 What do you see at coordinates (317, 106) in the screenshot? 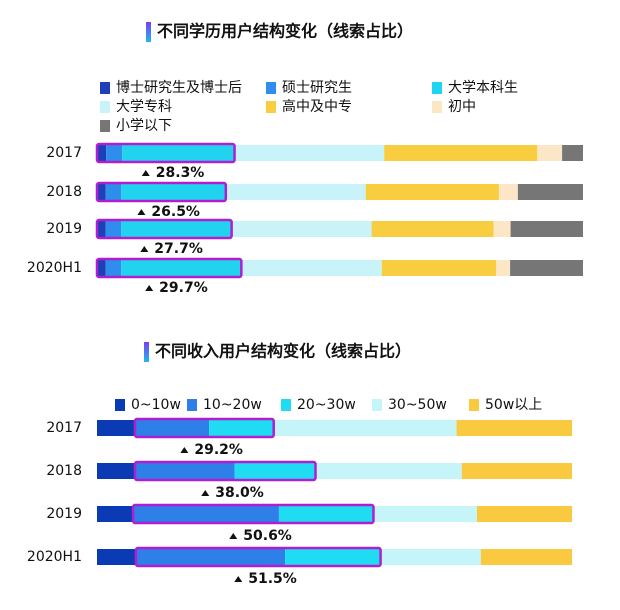
I see `legend-label: 高中及中专` at bounding box center [317, 106].